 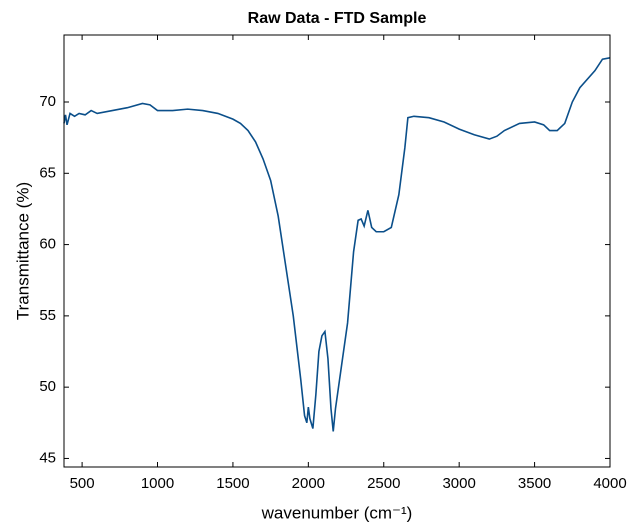 What do you see at coordinates (308, 483) in the screenshot?
I see `x-tick-label: 2000` at bounding box center [308, 483].